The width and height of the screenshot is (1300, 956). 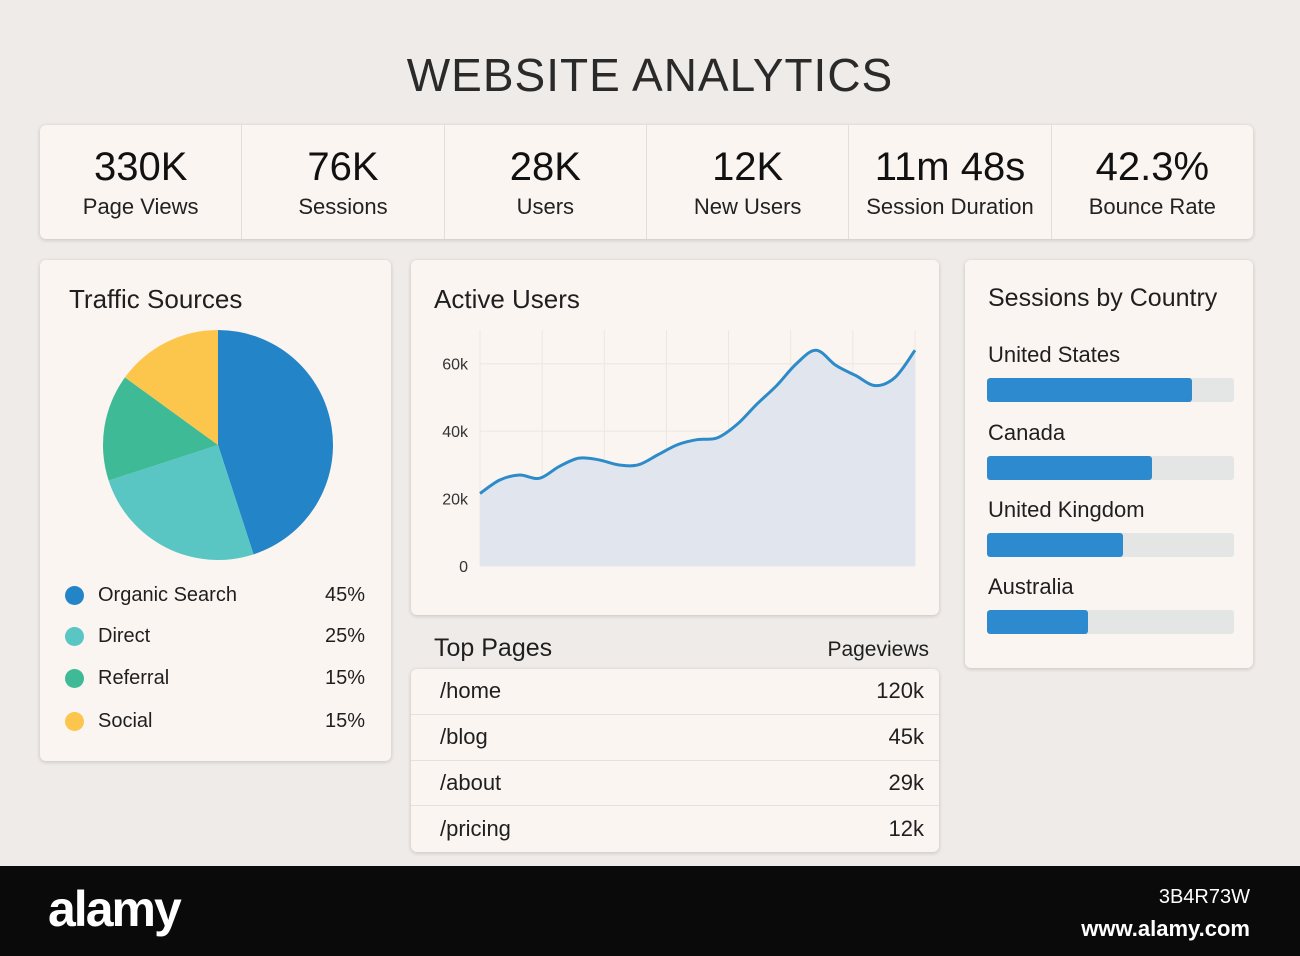 I want to click on kpi-value: 330K, so click(x=140, y=167).